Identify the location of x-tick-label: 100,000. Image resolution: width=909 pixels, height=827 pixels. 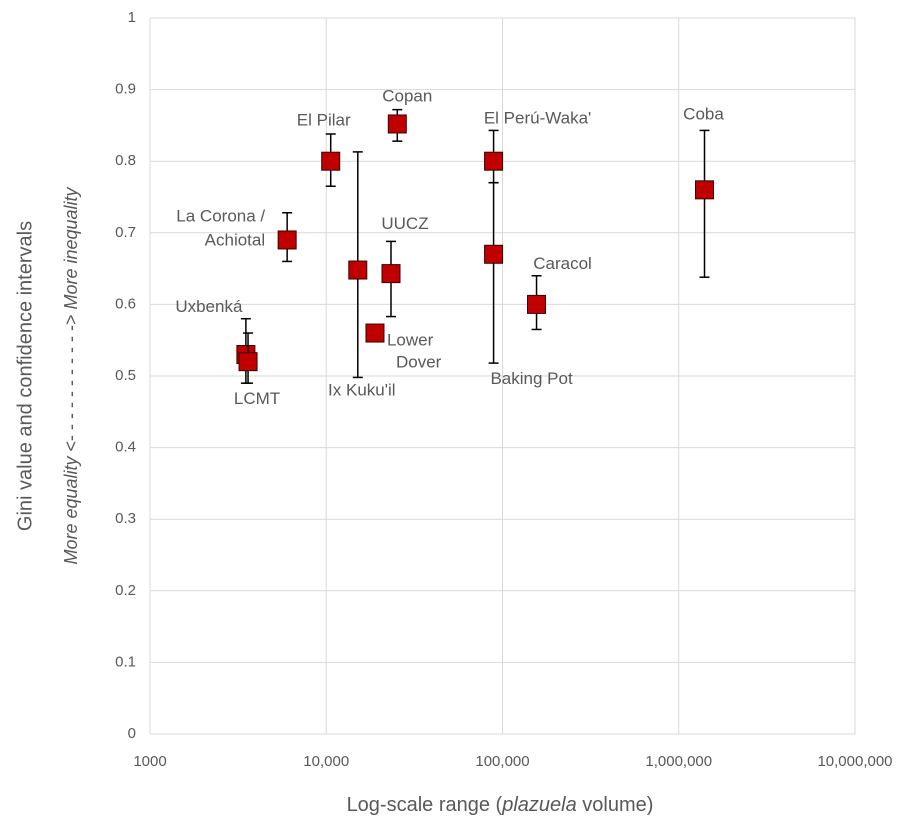
(502, 761).